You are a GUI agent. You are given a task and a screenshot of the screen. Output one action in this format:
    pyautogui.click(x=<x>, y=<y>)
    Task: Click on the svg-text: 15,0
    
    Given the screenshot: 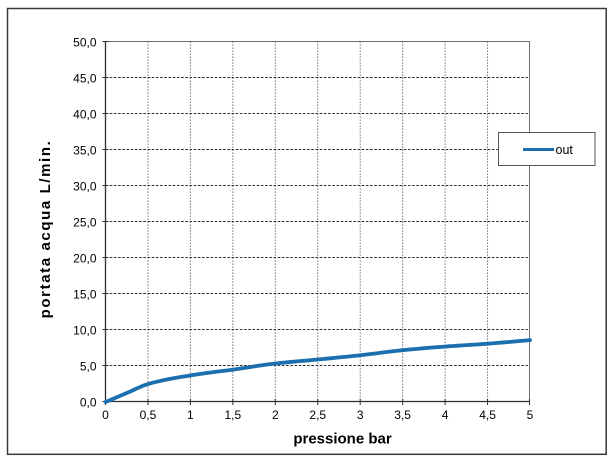 What is the action you would take?
    pyautogui.click(x=85, y=294)
    